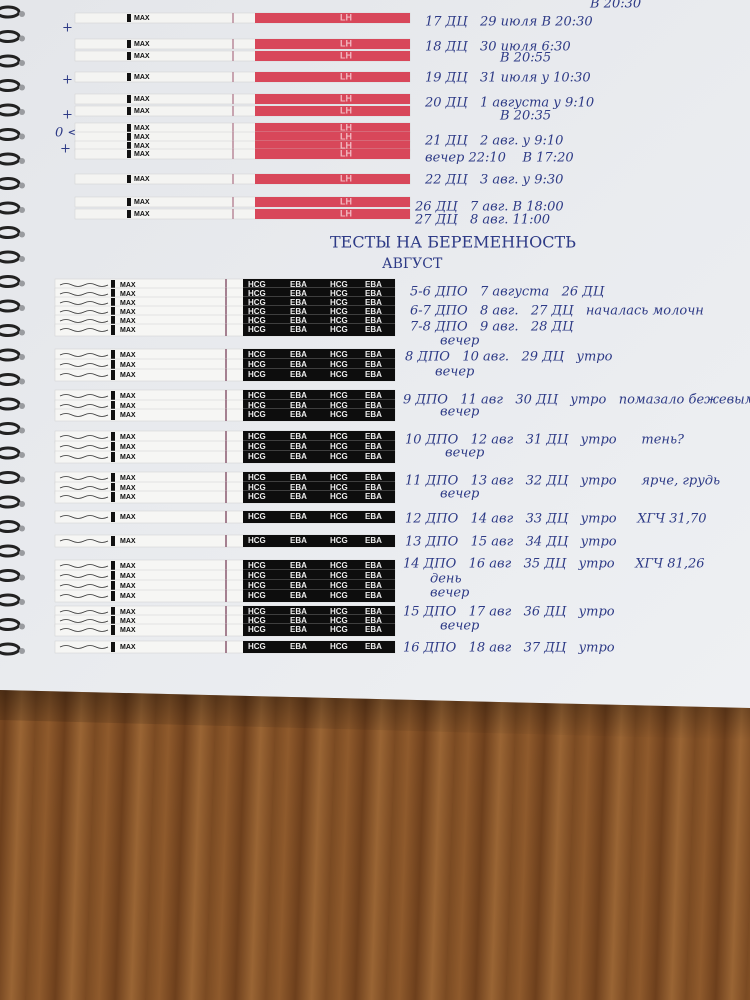 The image size is (750, 1000). Describe the element at coordinates (562, 481) in the screenshot. I see `hcg-note: 11 ДПО 13 авг 32 ДЦ утро ярче, грудь` at that location.